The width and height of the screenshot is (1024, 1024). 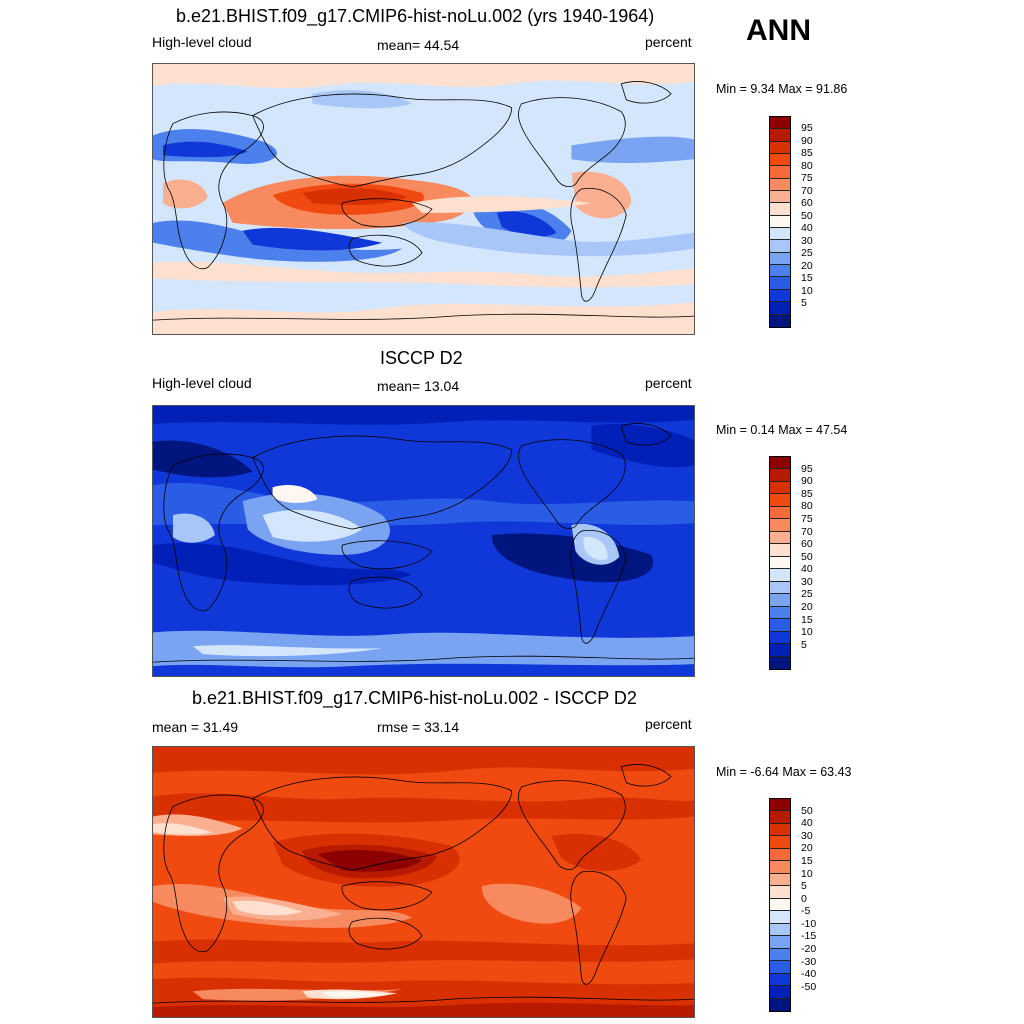 I want to click on panel-3-mean-label: mean = 31.49, so click(x=195, y=727).